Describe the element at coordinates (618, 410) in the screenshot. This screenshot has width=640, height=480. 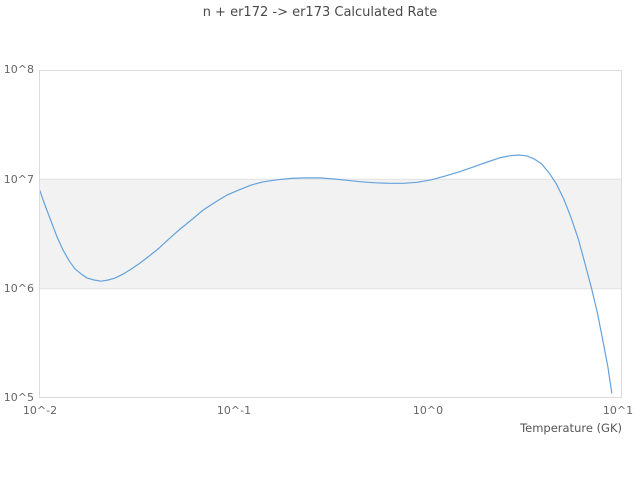
I see `x-tick-1e1: 10^1` at that location.